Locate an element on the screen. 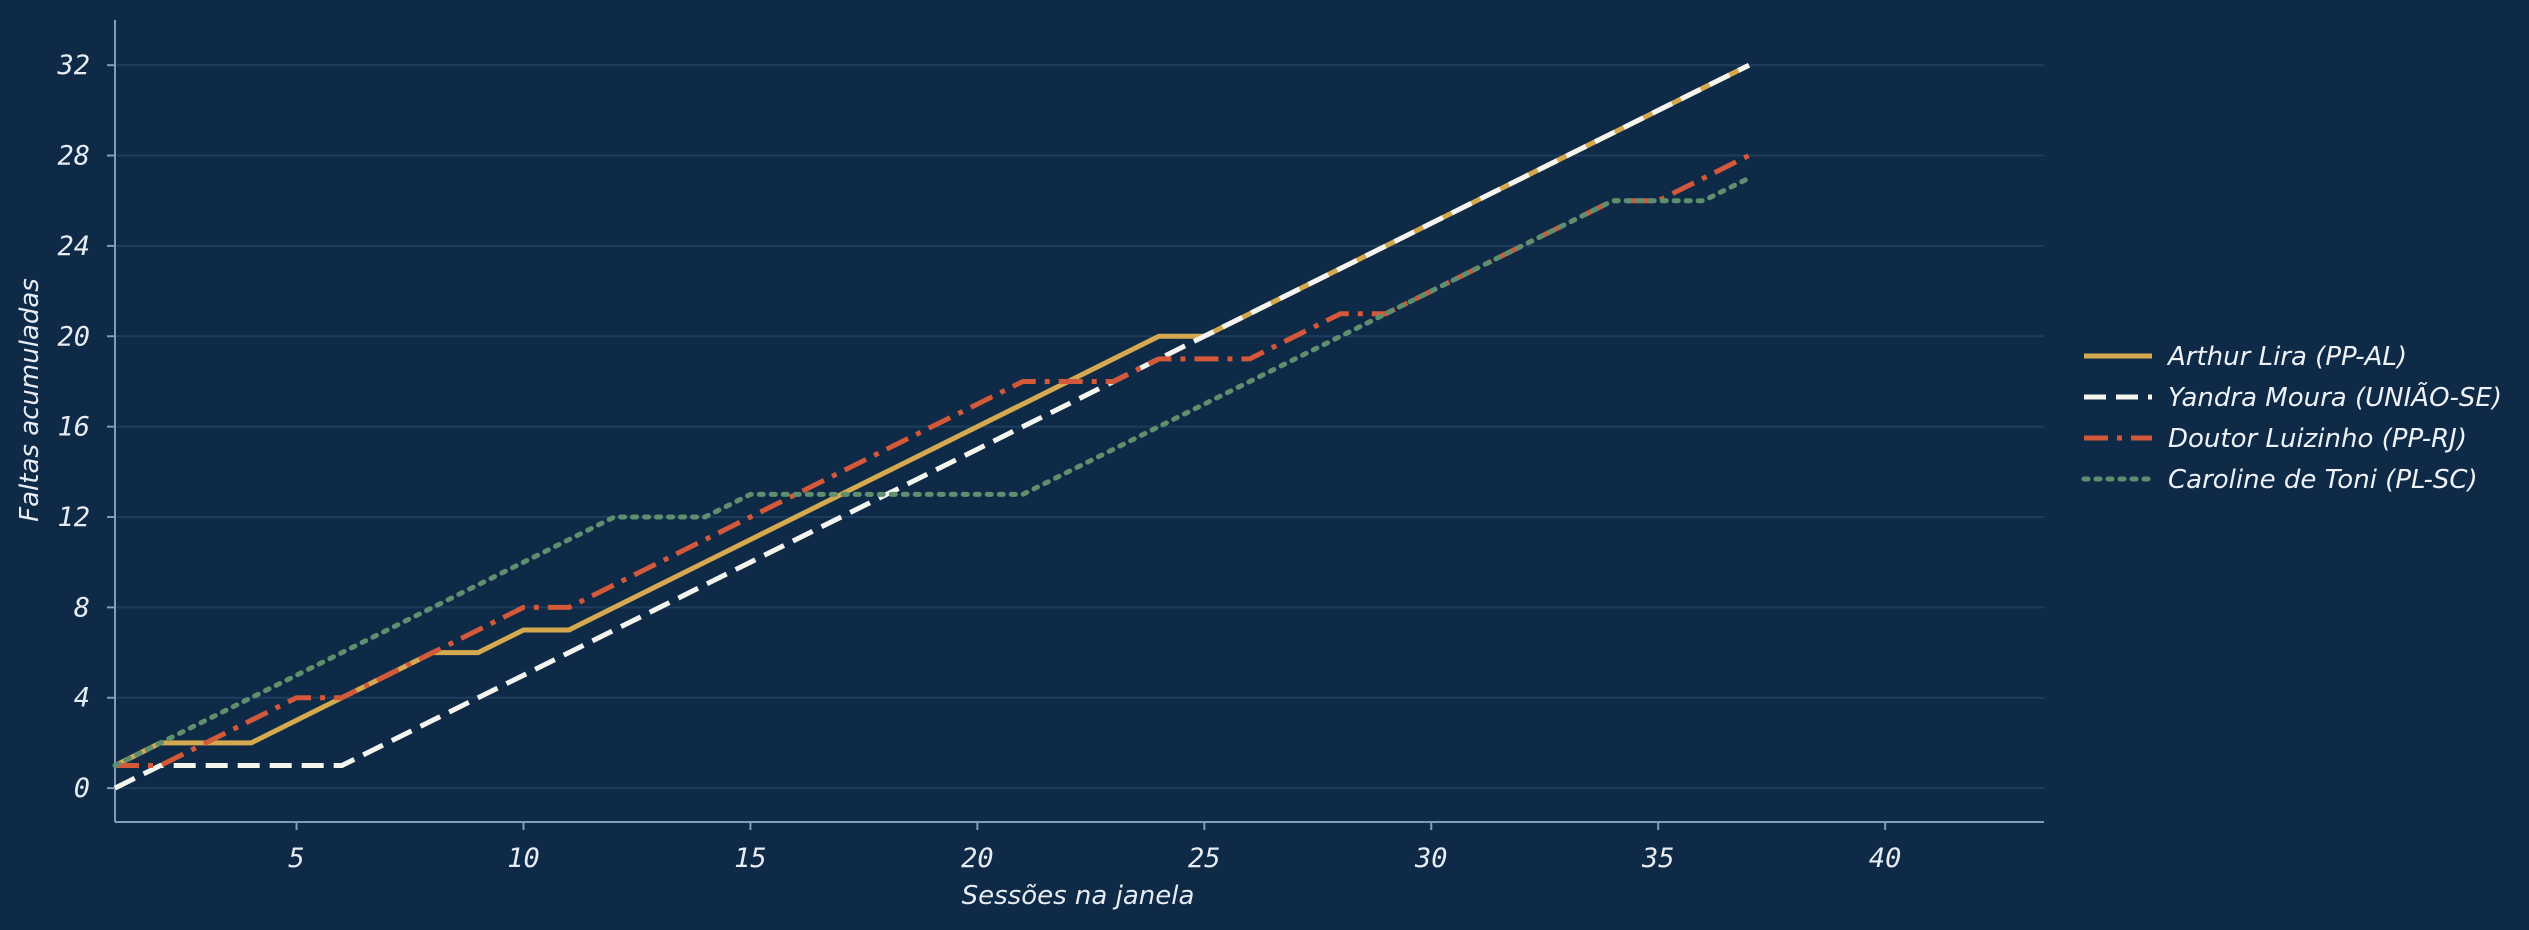 This screenshot has width=2529, height=930. x-tick-label-25: 25 is located at coordinates (1204, 858).